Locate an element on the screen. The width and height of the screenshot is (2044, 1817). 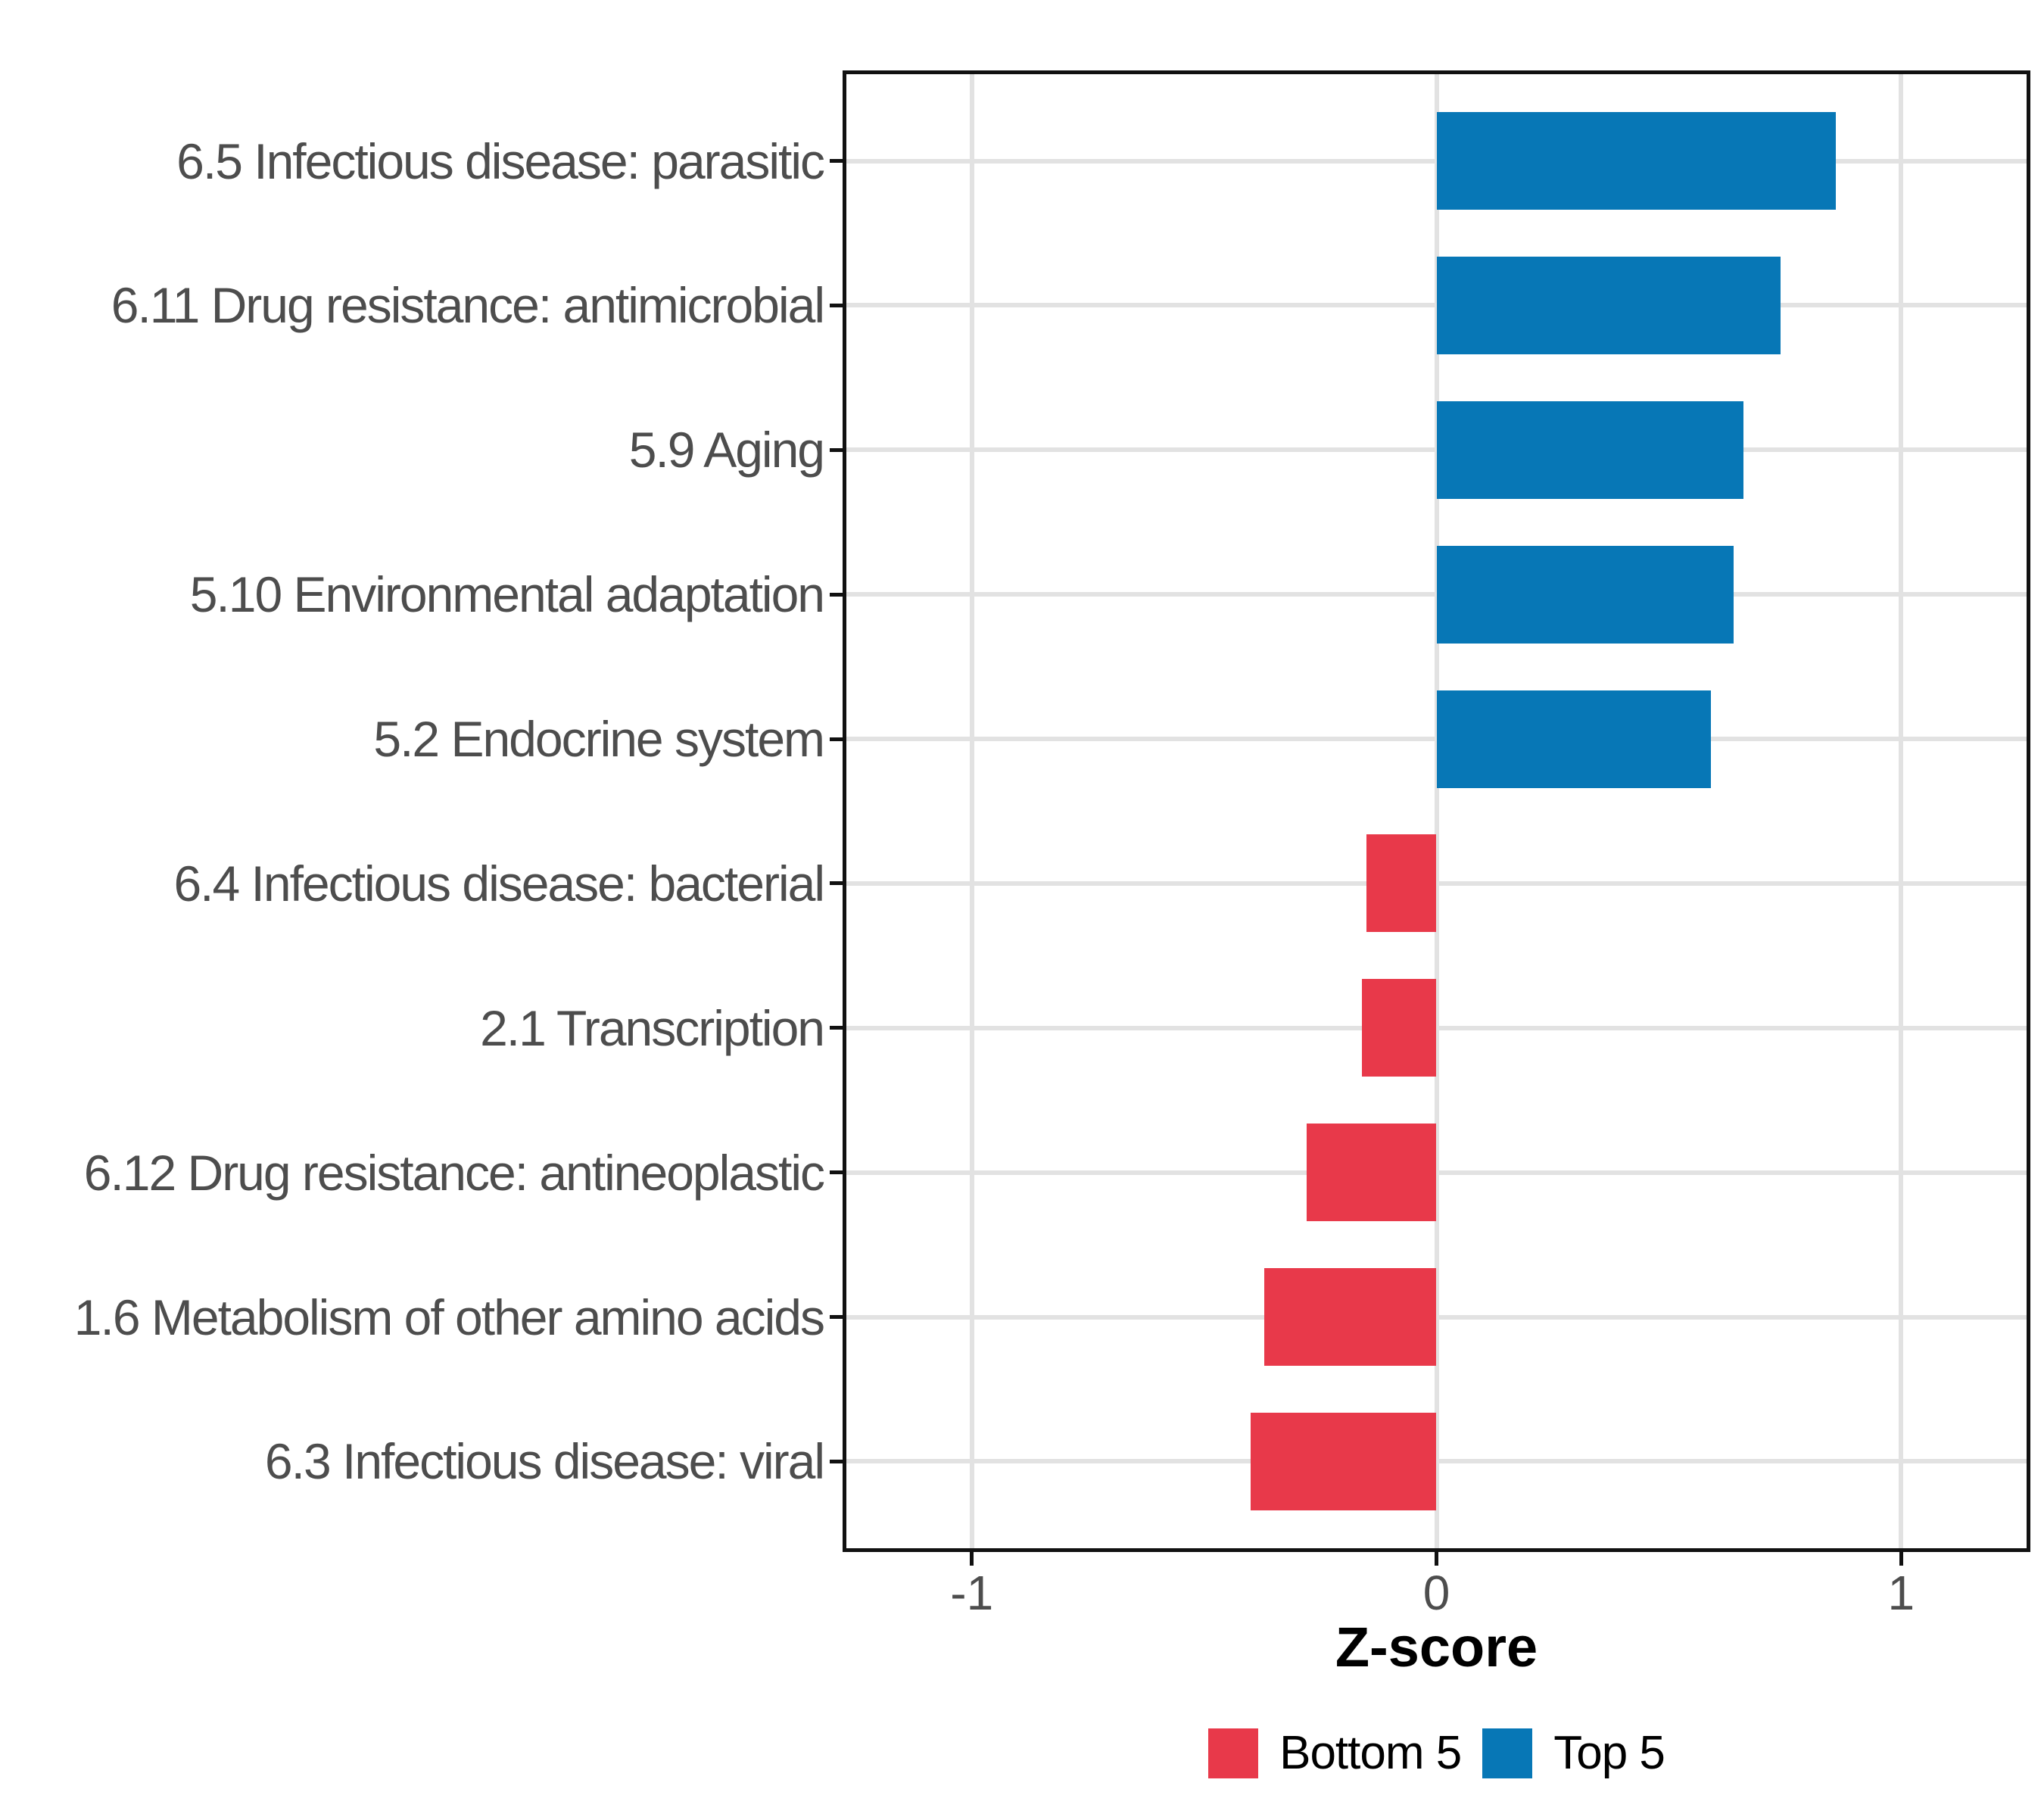
y-axis-label: 6.5 Infectious disease: parasitic is located at coordinates (501, 160).